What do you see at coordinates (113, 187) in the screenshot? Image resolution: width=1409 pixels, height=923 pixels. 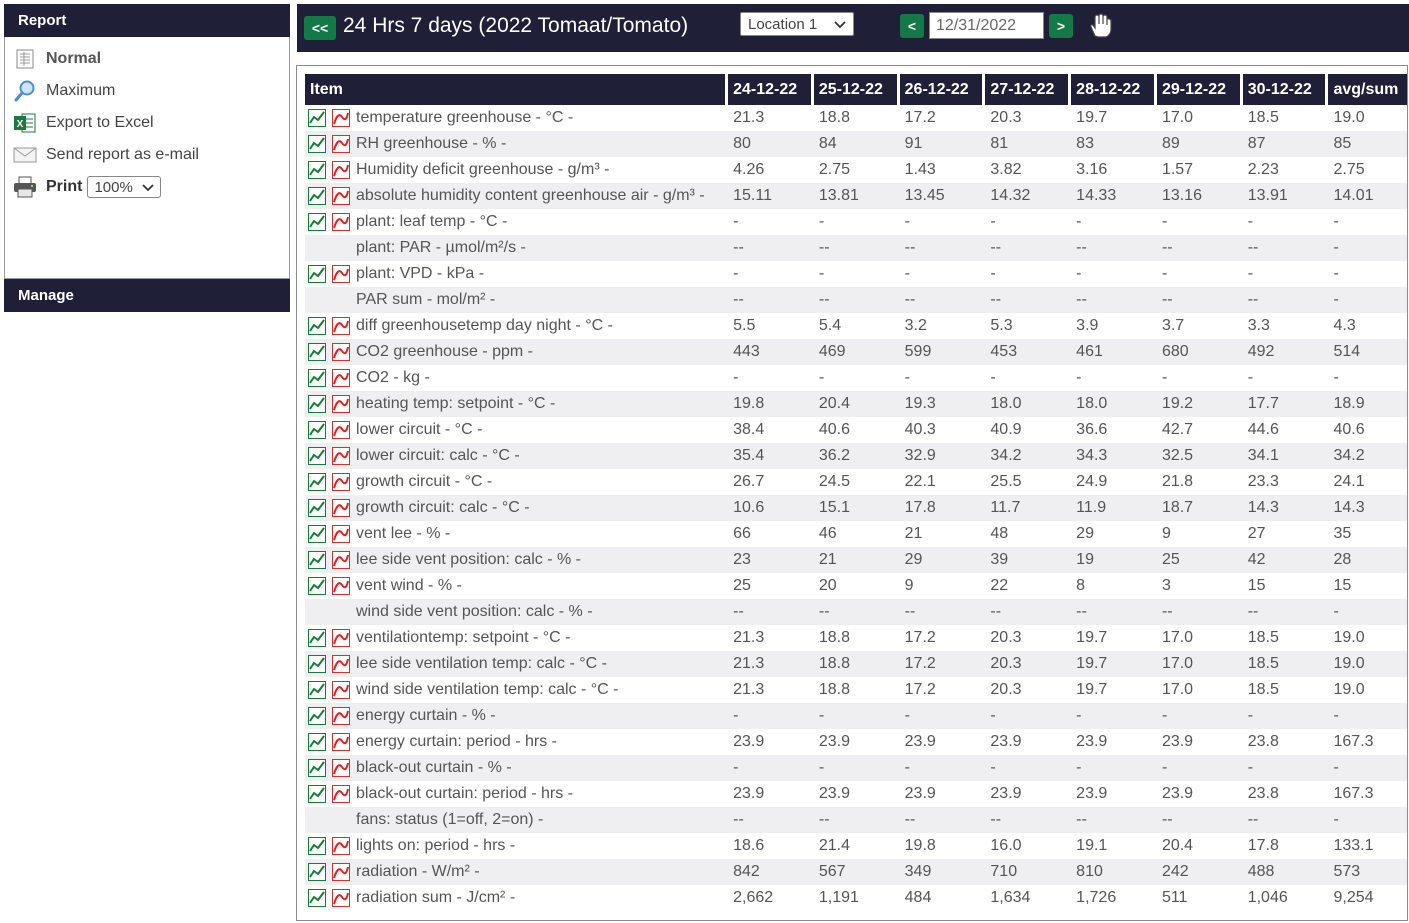 I see `zoom-value: 100%` at bounding box center [113, 187].